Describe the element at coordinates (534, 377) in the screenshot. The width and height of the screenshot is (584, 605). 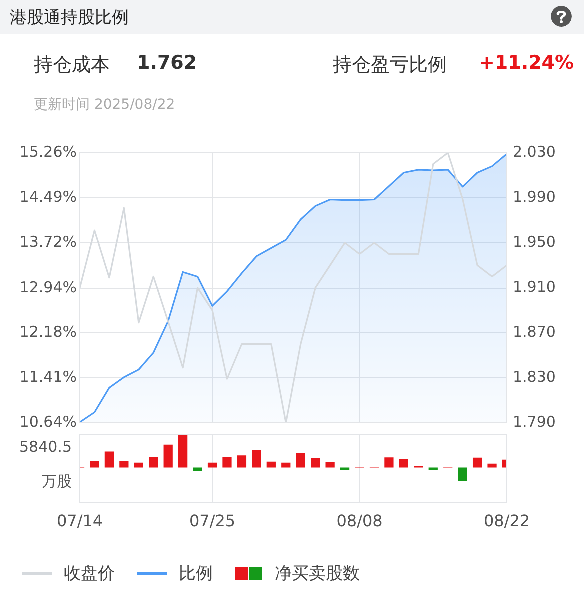
I see `y2-tick-label: 1.830` at that location.